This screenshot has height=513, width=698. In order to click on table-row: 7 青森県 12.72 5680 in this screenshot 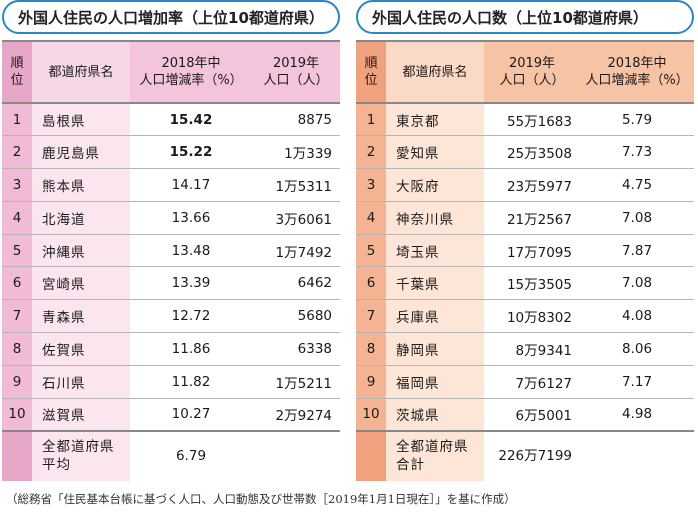, I will do `click(171, 316)`.